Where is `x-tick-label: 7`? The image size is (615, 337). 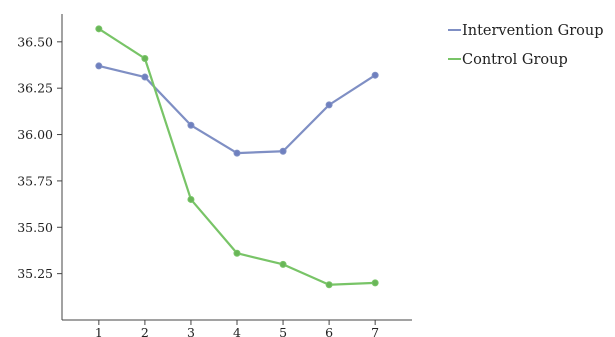 x-tick-label: 7 is located at coordinates (375, 331).